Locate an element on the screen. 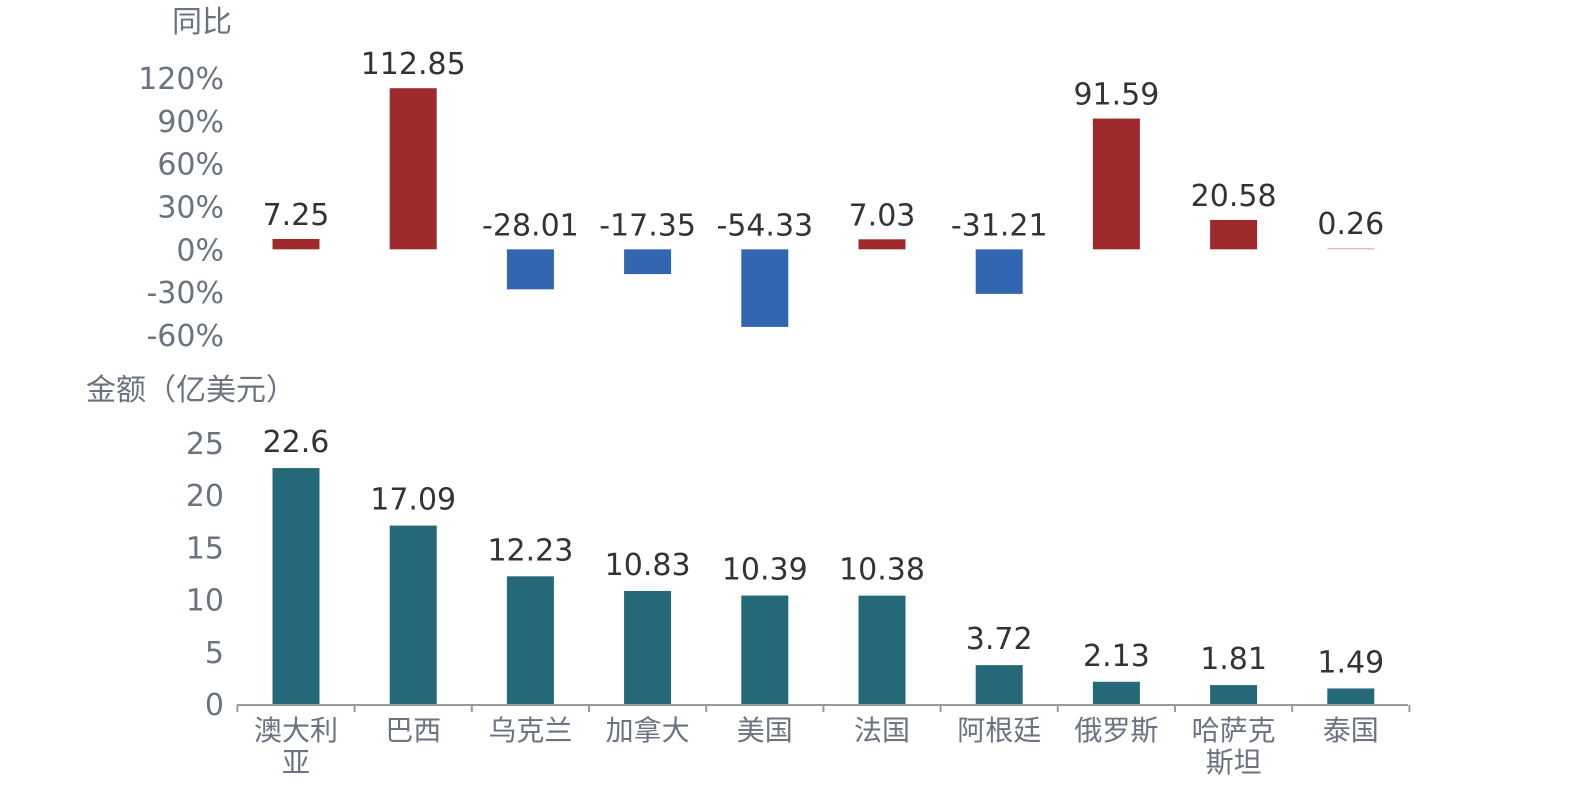  amount-data-label: 12.23 is located at coordinates (530, 550).